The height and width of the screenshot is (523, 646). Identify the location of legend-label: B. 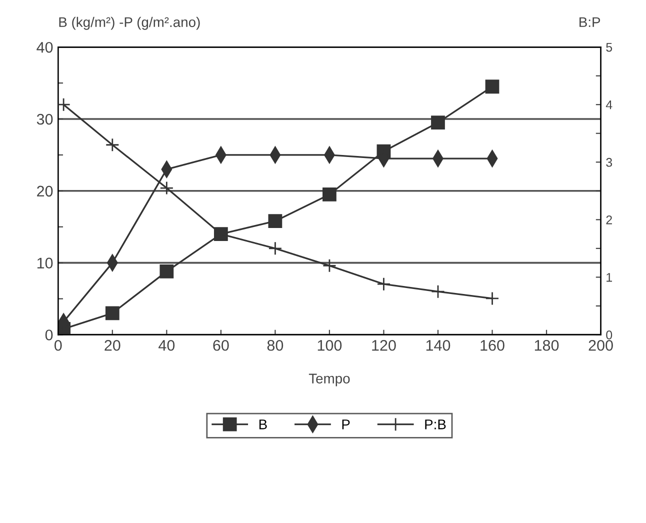
(263, 425).